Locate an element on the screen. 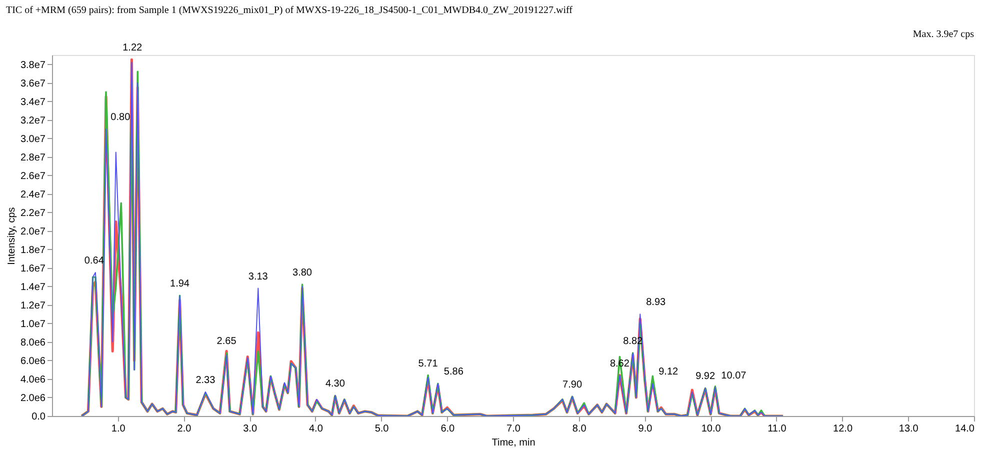 The width and height of the screenshot is (987, 452). y-tick-label: 3.6e7 is located at coordinates (33, 84).